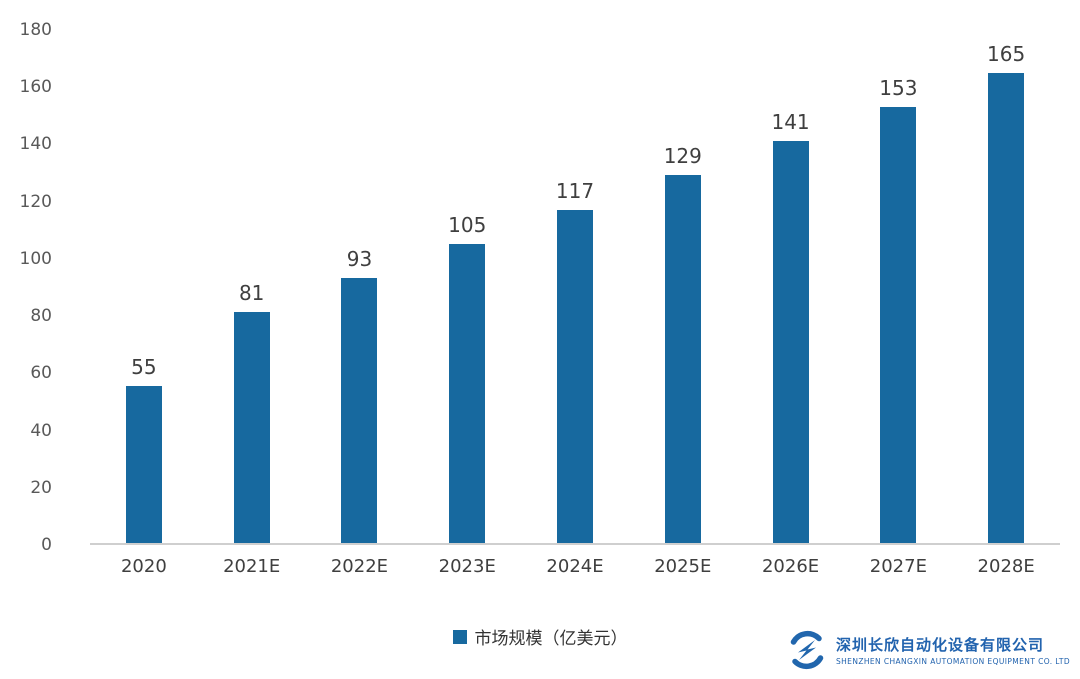  What do you see at coordinates (46, 545) in the screenshot?
I see `y-tick-label: 0` at bounding box center [46, 545].